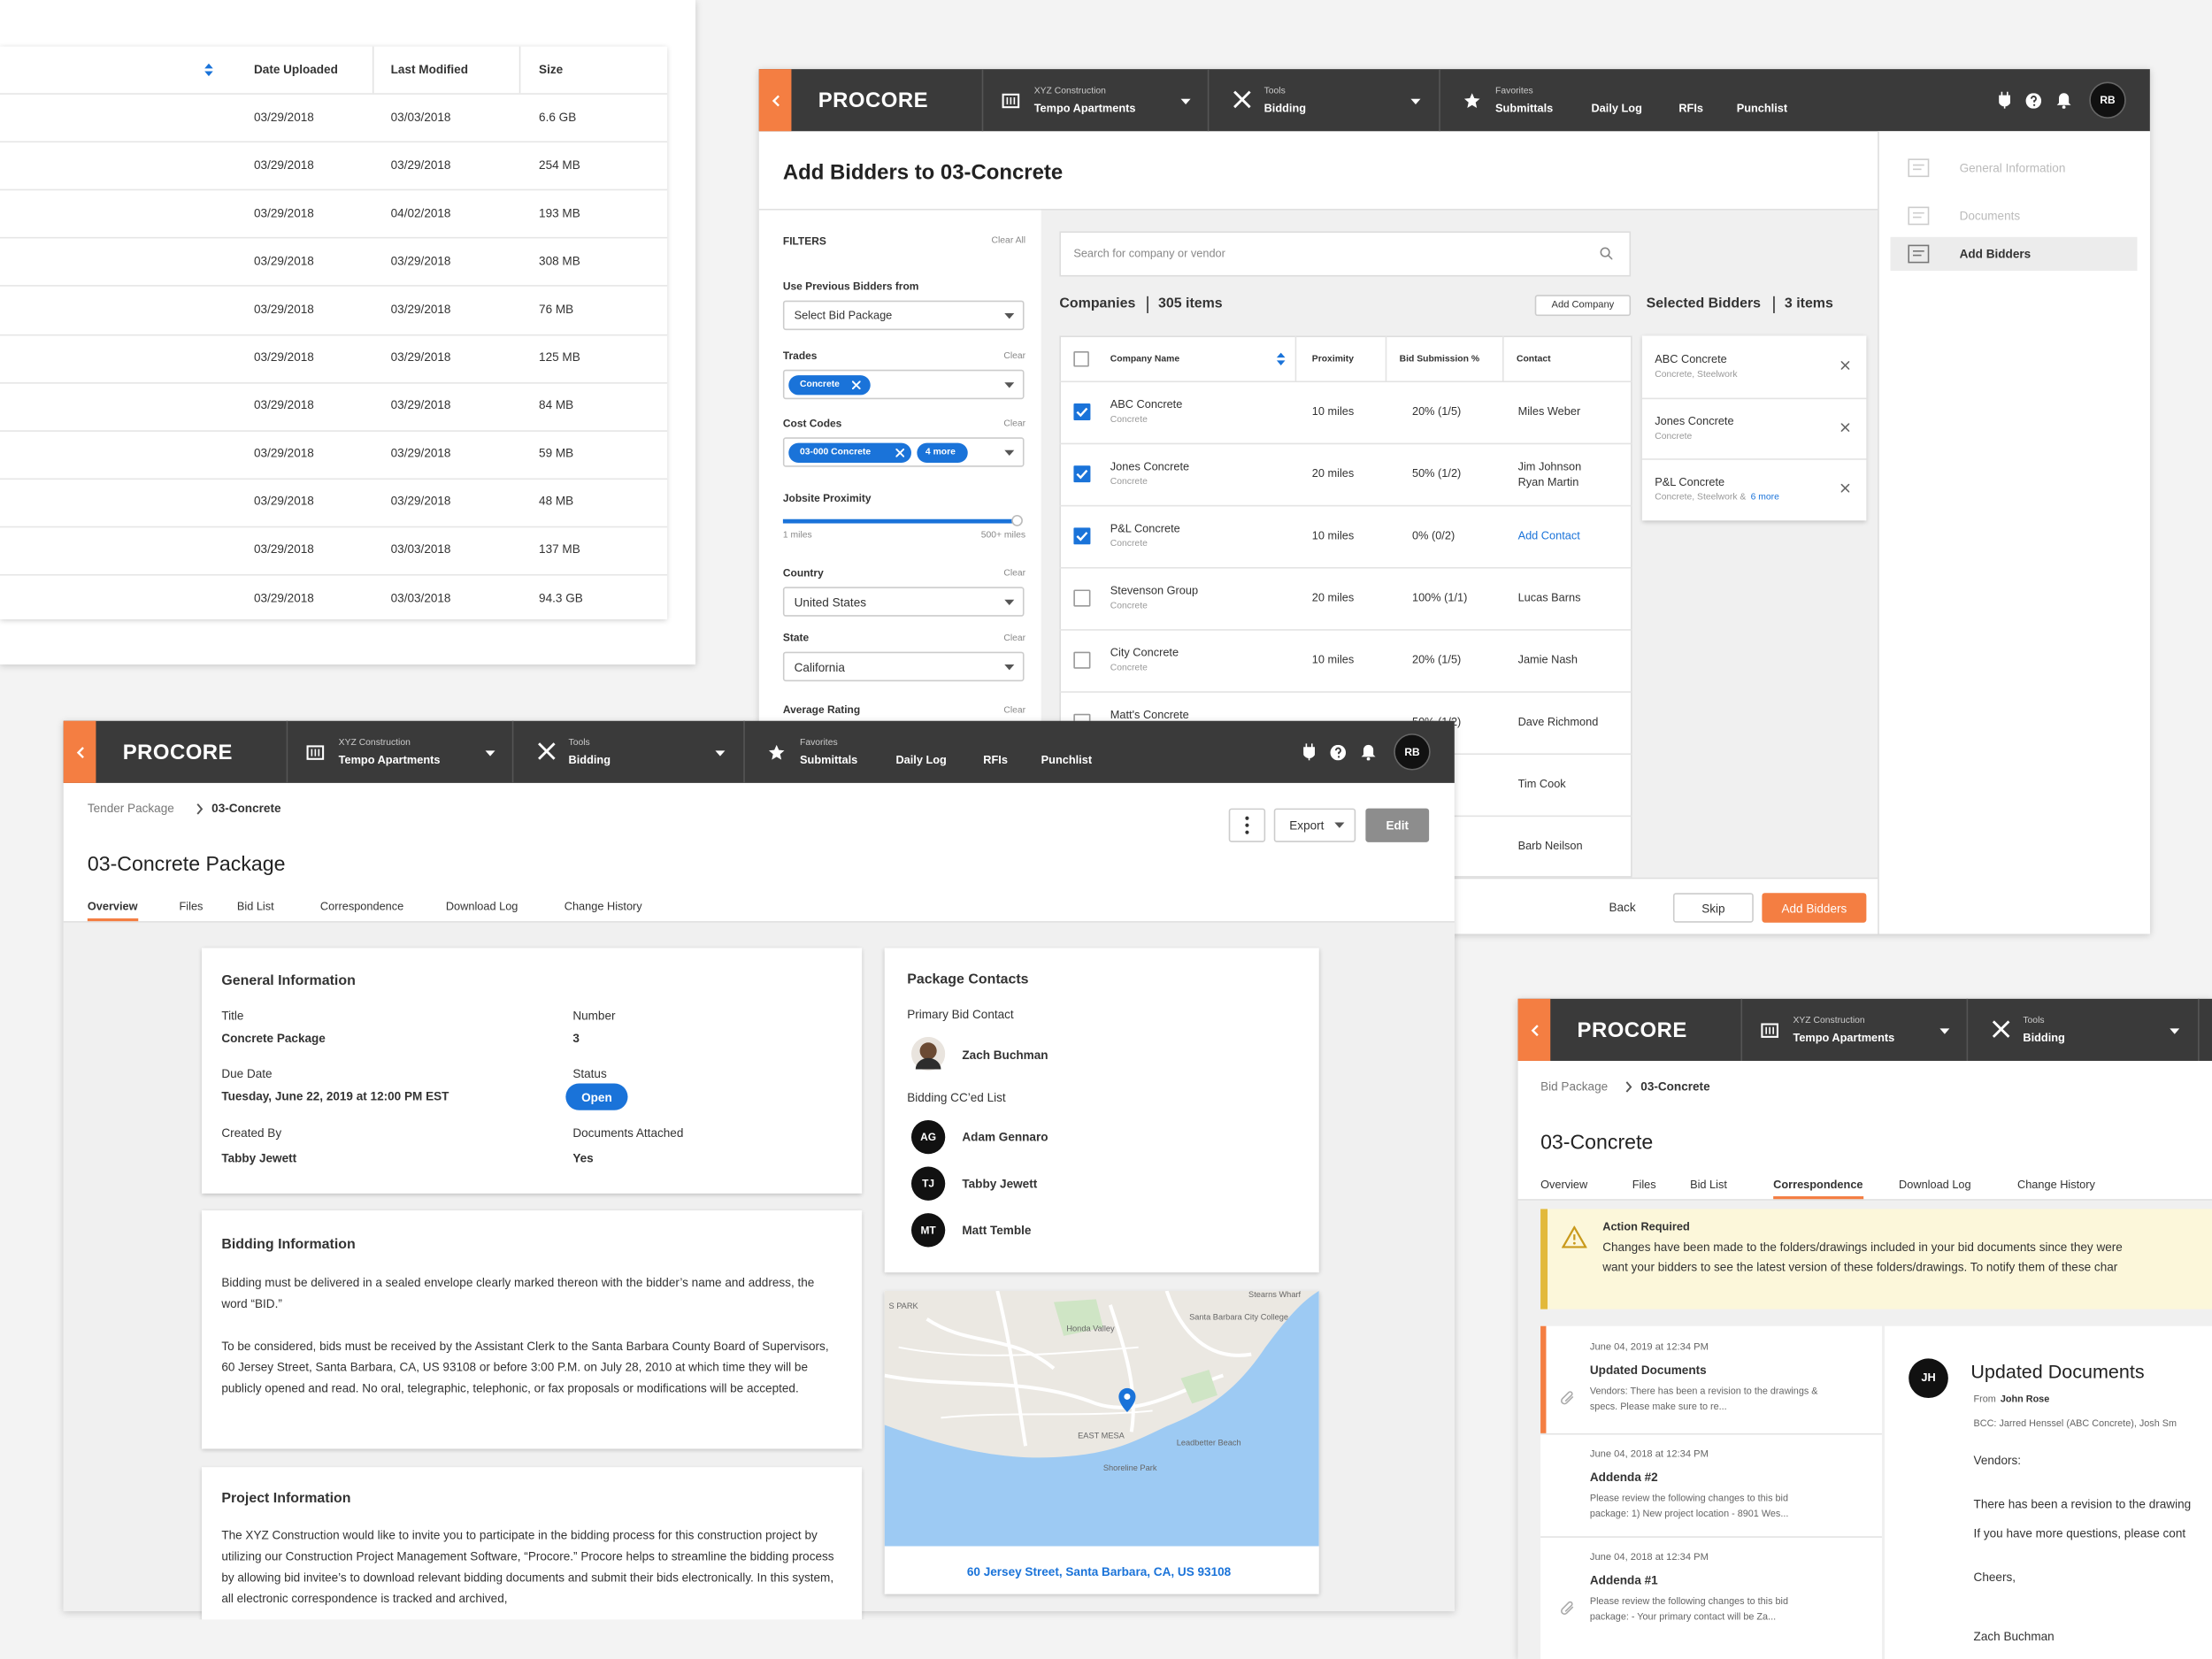 The width and height of the screenshot is (2212, 1659). What do you see at coordinates (1575, 1086) in the screenshot?
I see `breadcrumb: Bid Package` at bounding box center [1575, 1086].